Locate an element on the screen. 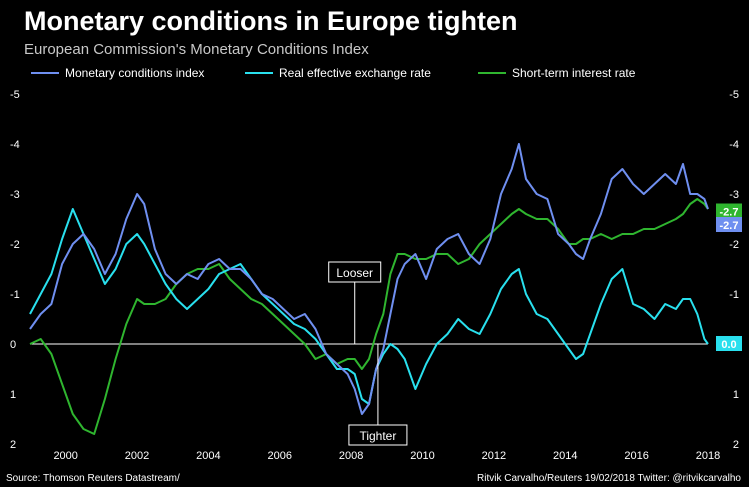 The width and height of the screenshot is (749, 487). legend-item-rate: Short-term interest rate is located at coordinates (556, 73).